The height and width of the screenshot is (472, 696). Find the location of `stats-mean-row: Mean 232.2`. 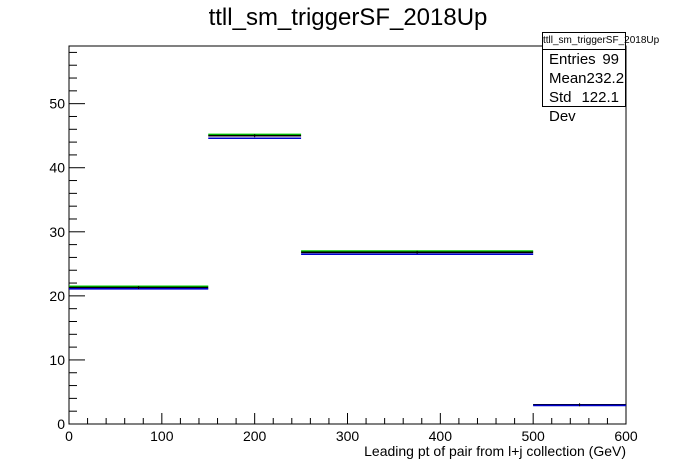

stats-mean-row: Mean 232.2 is located at coordinates (584, 78).